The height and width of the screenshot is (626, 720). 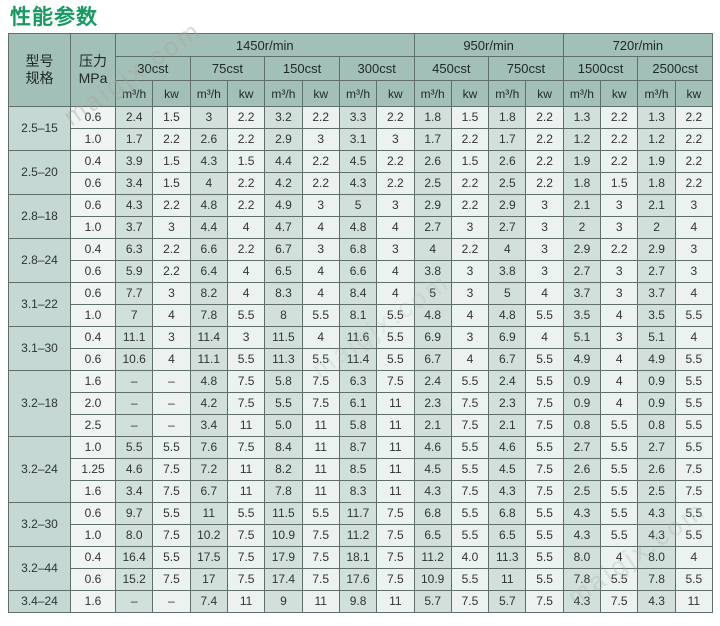 I want to click on flow-value-cell: 2.6, so click(x=507, y=161).